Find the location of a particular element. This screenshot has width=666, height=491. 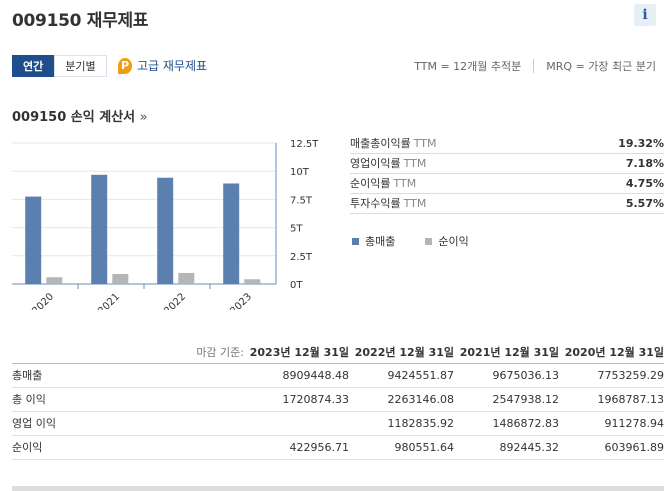

col-header: 2022년 12월 31일 is located at coordinates (404, 352).